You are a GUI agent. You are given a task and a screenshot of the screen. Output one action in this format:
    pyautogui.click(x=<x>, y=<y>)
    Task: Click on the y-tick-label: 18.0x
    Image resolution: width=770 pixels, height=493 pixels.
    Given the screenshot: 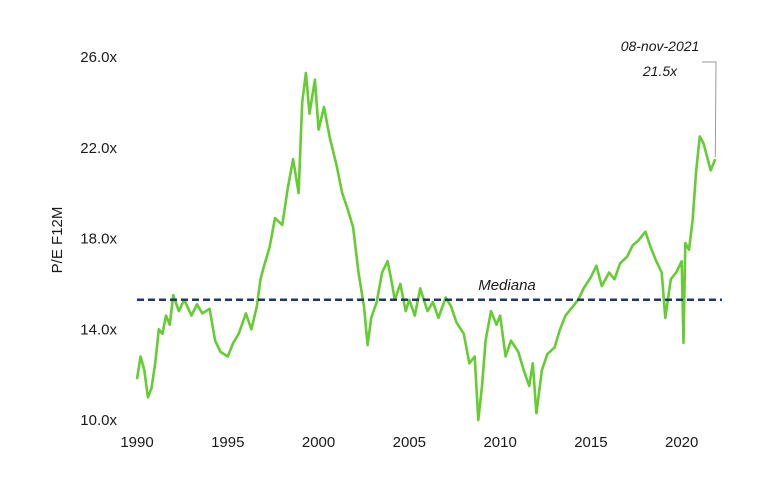 What is the action you would take?
    pyautogui.click(x=98, y=239)
    